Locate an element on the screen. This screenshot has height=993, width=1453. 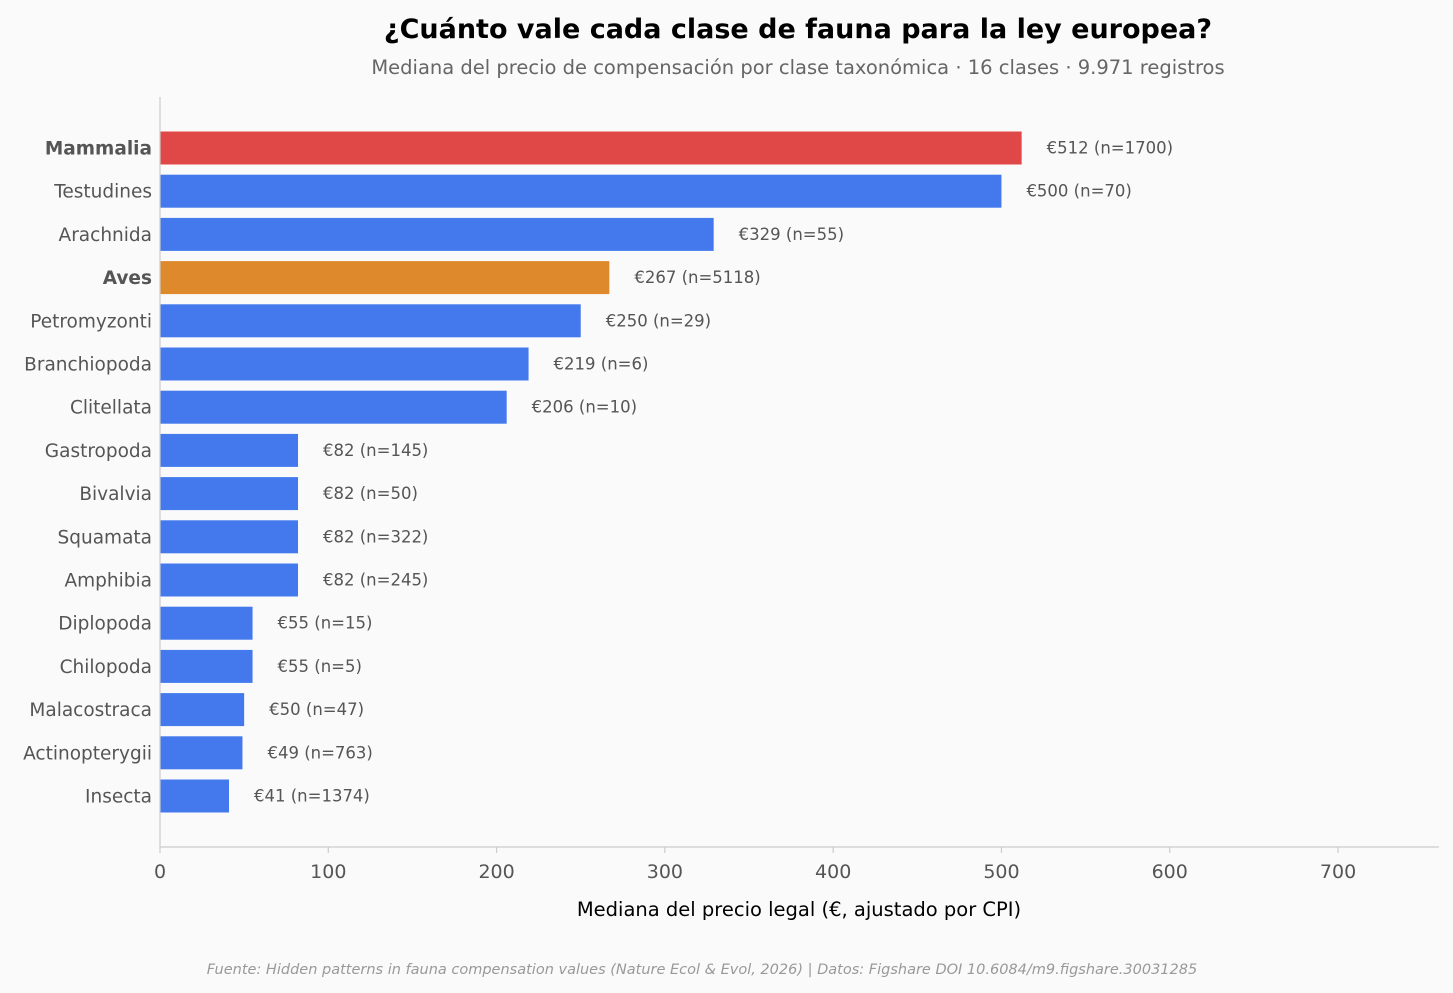
x-tick-label: 300 is located at coordinates (665, 872).